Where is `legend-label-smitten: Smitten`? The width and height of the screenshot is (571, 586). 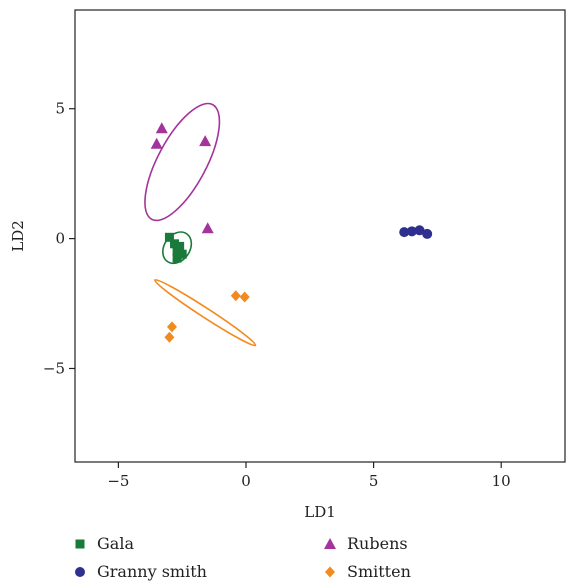
legend-label-smitten: Smitten is located at coordinates (379, 571).